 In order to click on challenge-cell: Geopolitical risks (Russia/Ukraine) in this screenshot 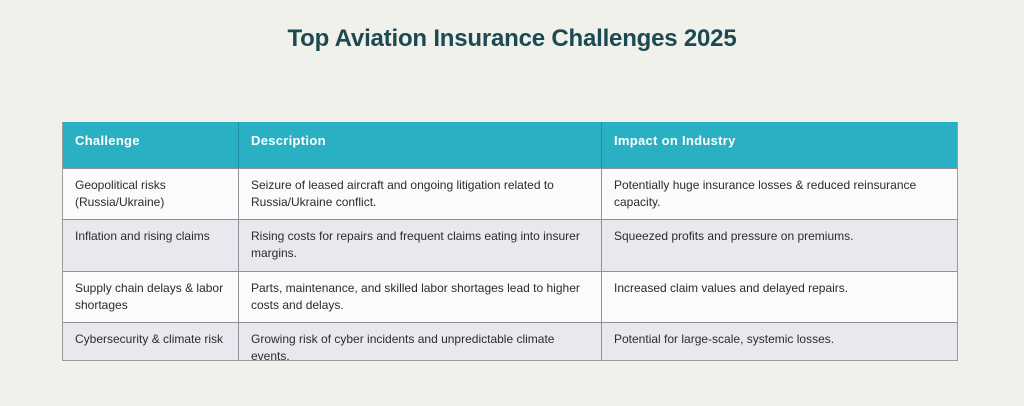, I will do `click(120, 194)`.